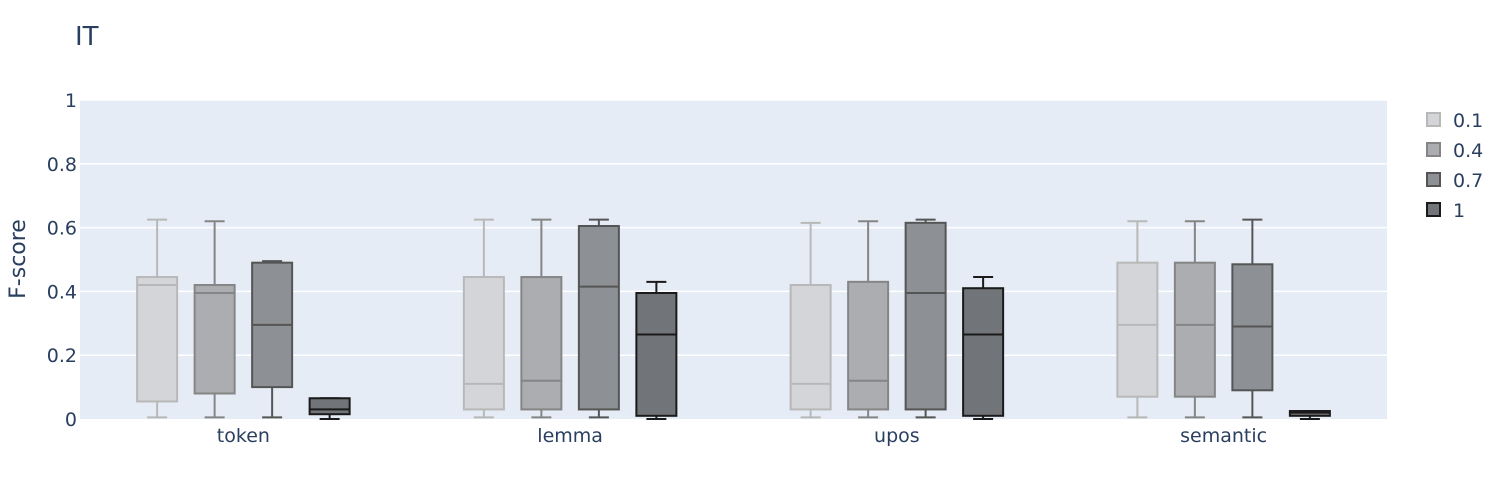  What do you see at coordinates (272, 339) in the screenshot?
I see `box-0.7-token` at bounding box center [272, 339].